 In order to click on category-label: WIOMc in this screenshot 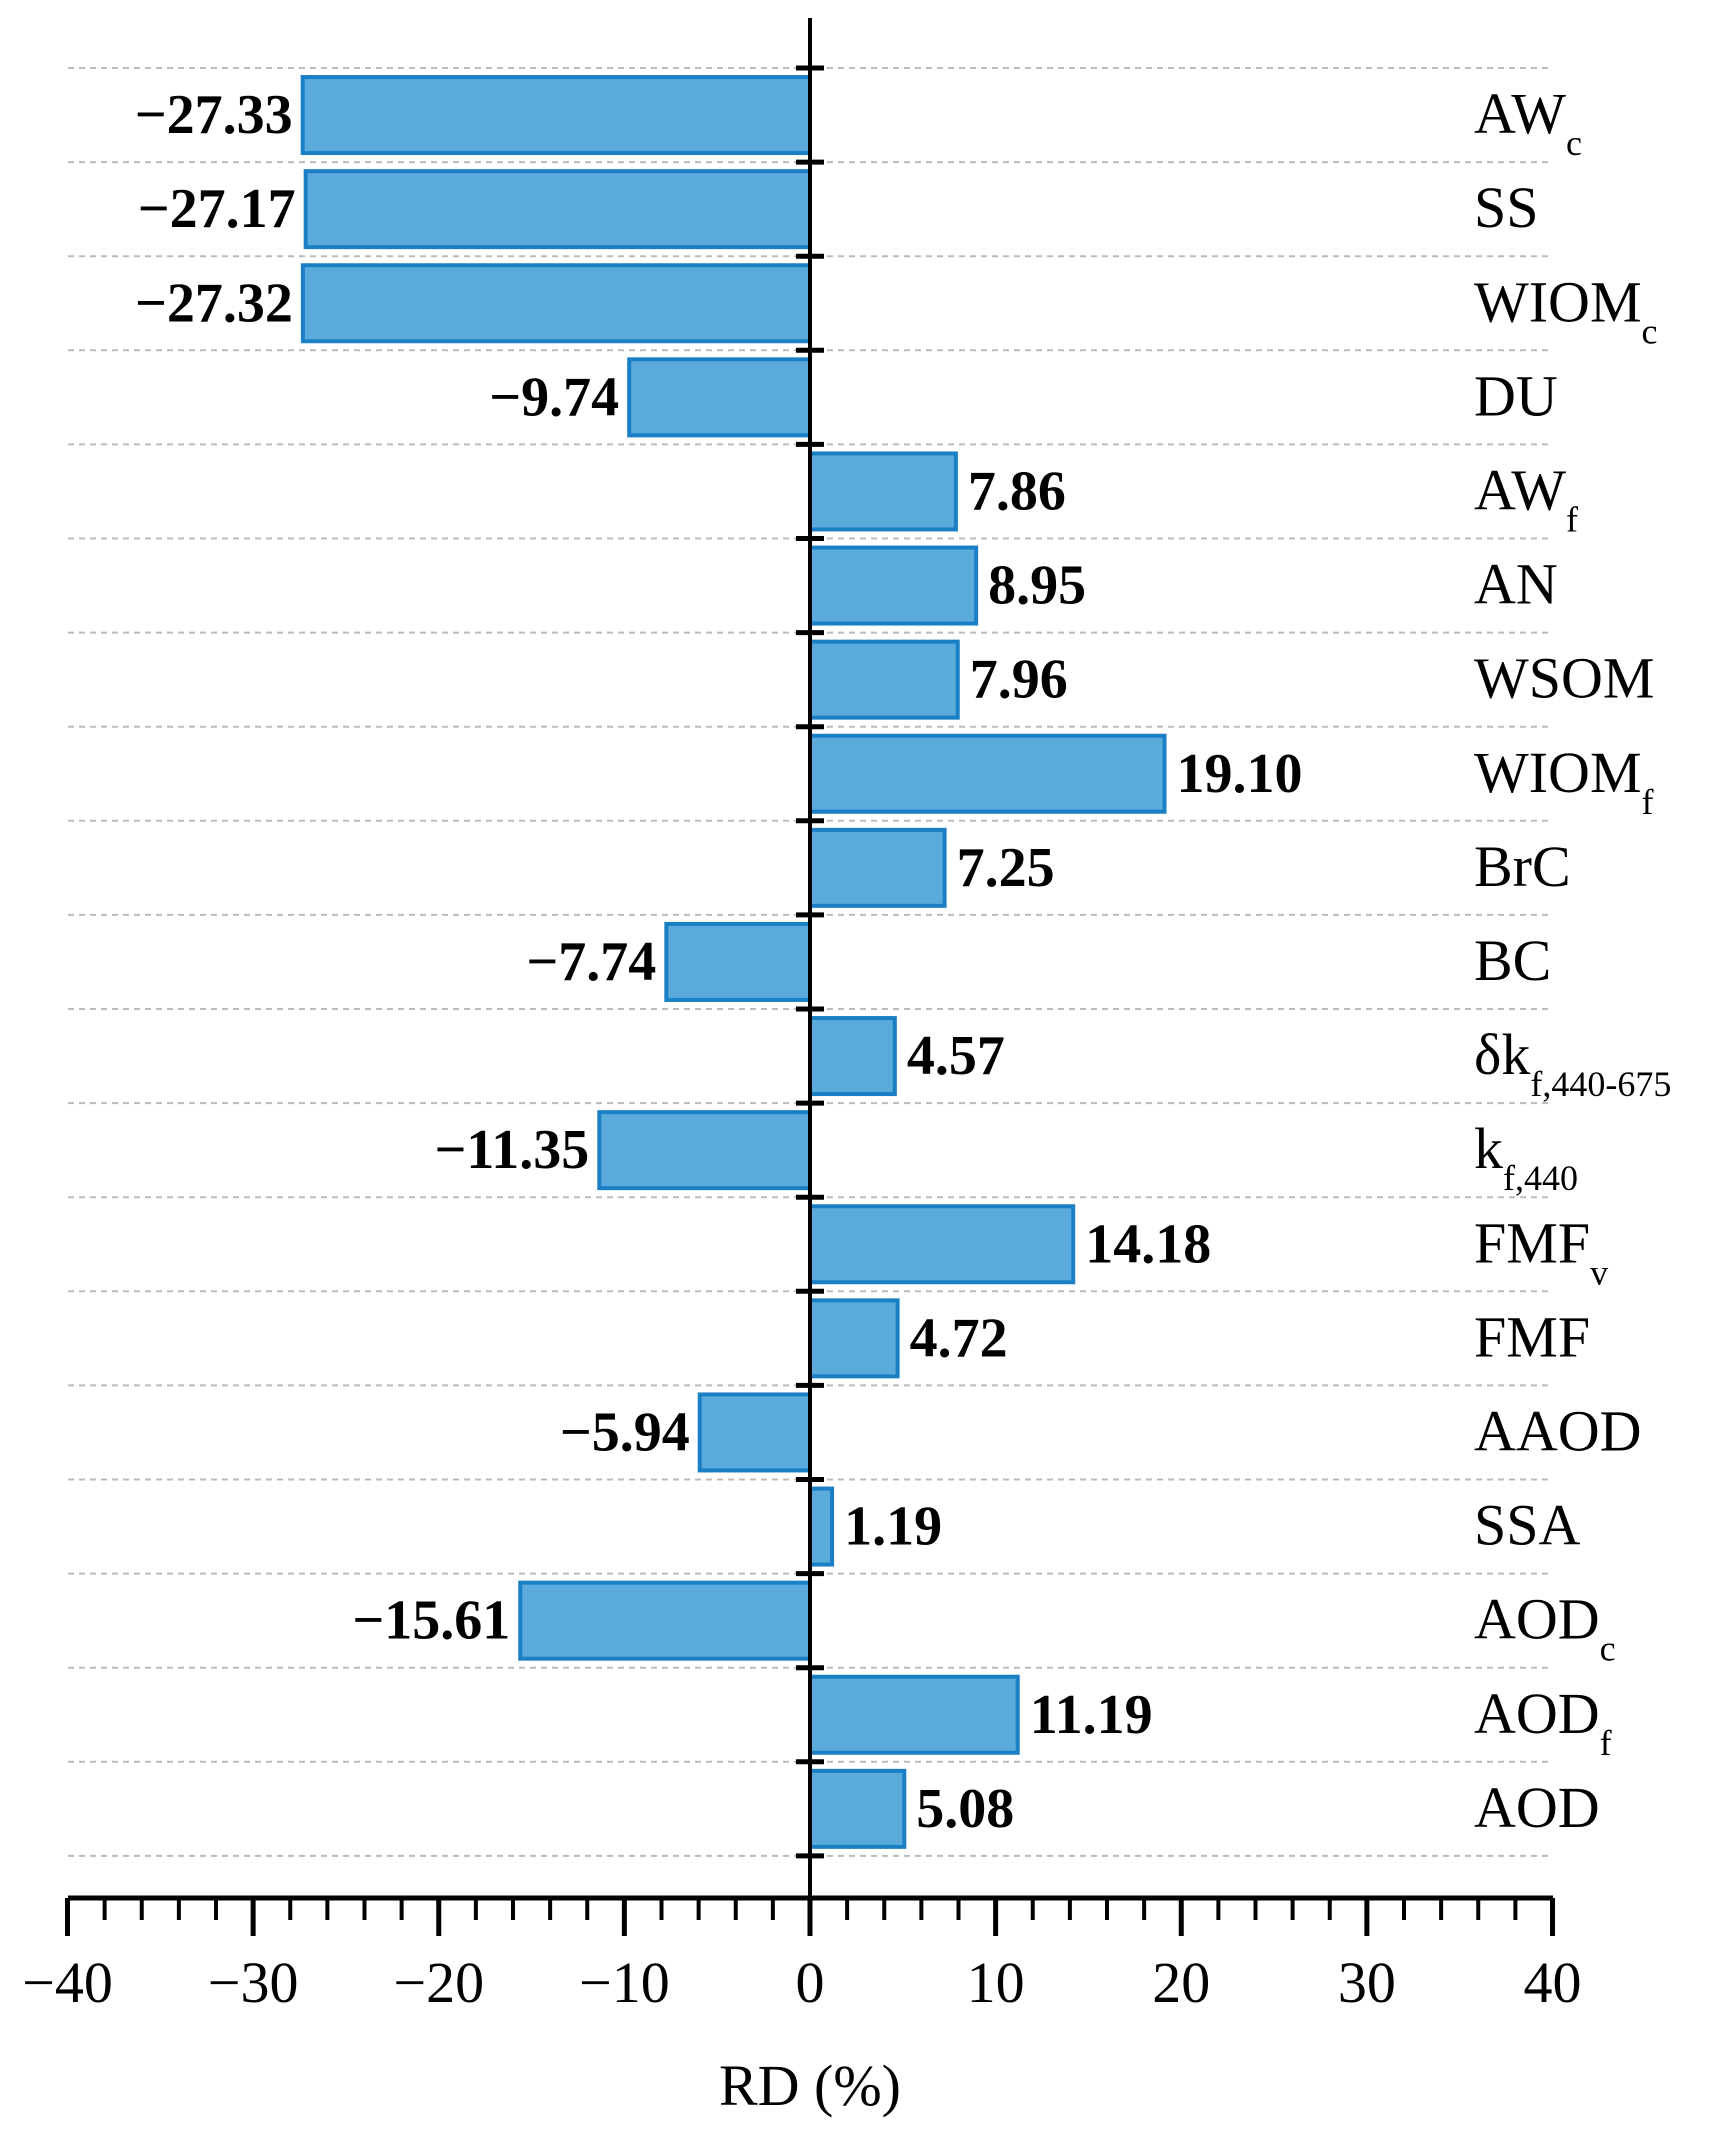, I will do `click(1566, 310)`.